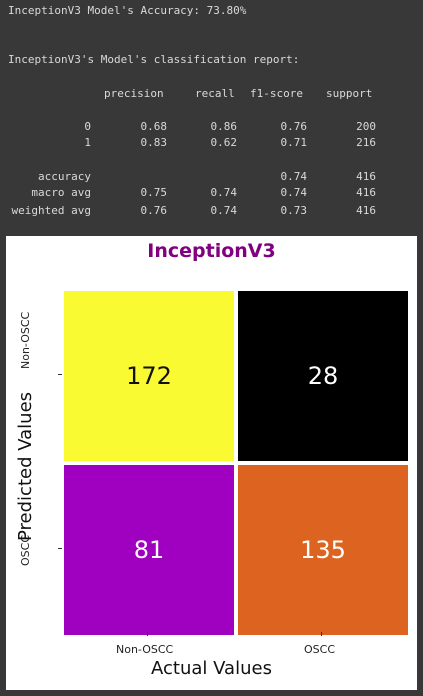  What do you see at coordinates (154, 142) in the screenshot?
I see `row-precision: 0.83` at bounding box center [154, 142].